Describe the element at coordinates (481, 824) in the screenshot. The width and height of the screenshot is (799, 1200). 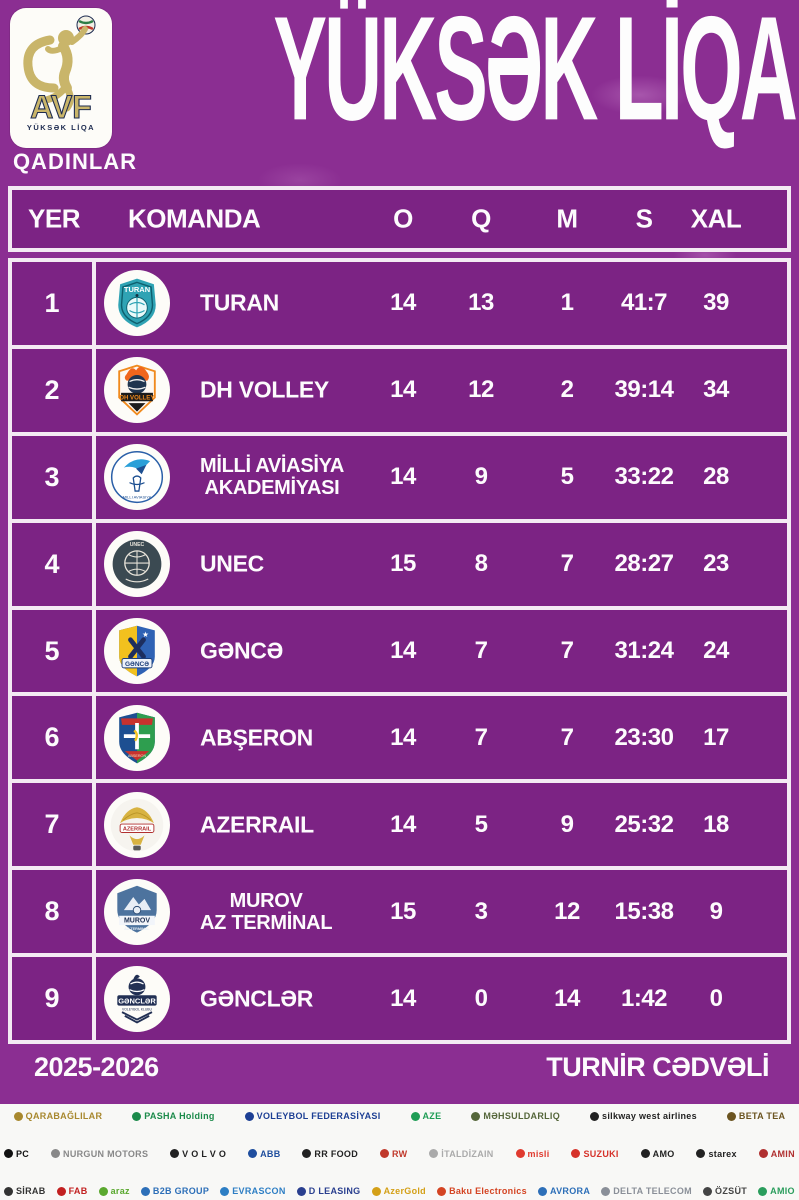
I see `stat-q: 5` at that location.